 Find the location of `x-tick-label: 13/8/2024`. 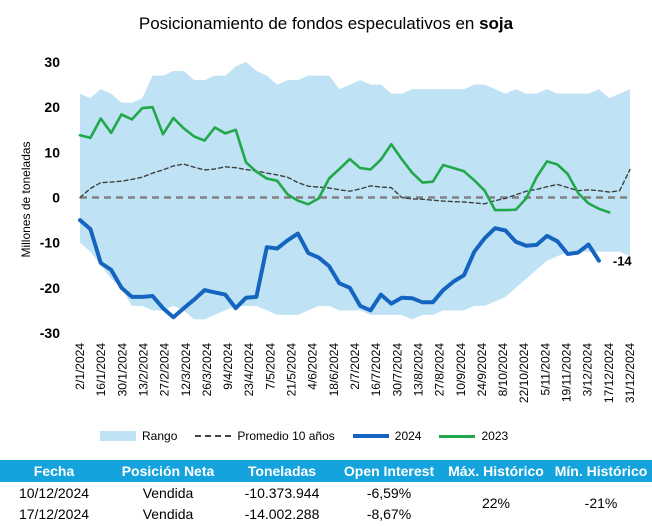

x-tick-label: 13/8/2024 is located at coordinates (419, 370).